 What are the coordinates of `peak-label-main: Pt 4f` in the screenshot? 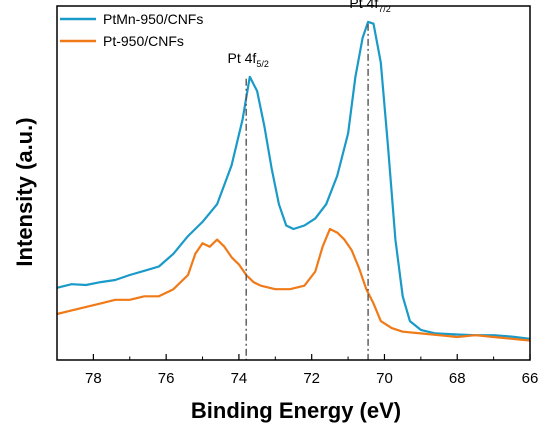 It's located at (242, 58).